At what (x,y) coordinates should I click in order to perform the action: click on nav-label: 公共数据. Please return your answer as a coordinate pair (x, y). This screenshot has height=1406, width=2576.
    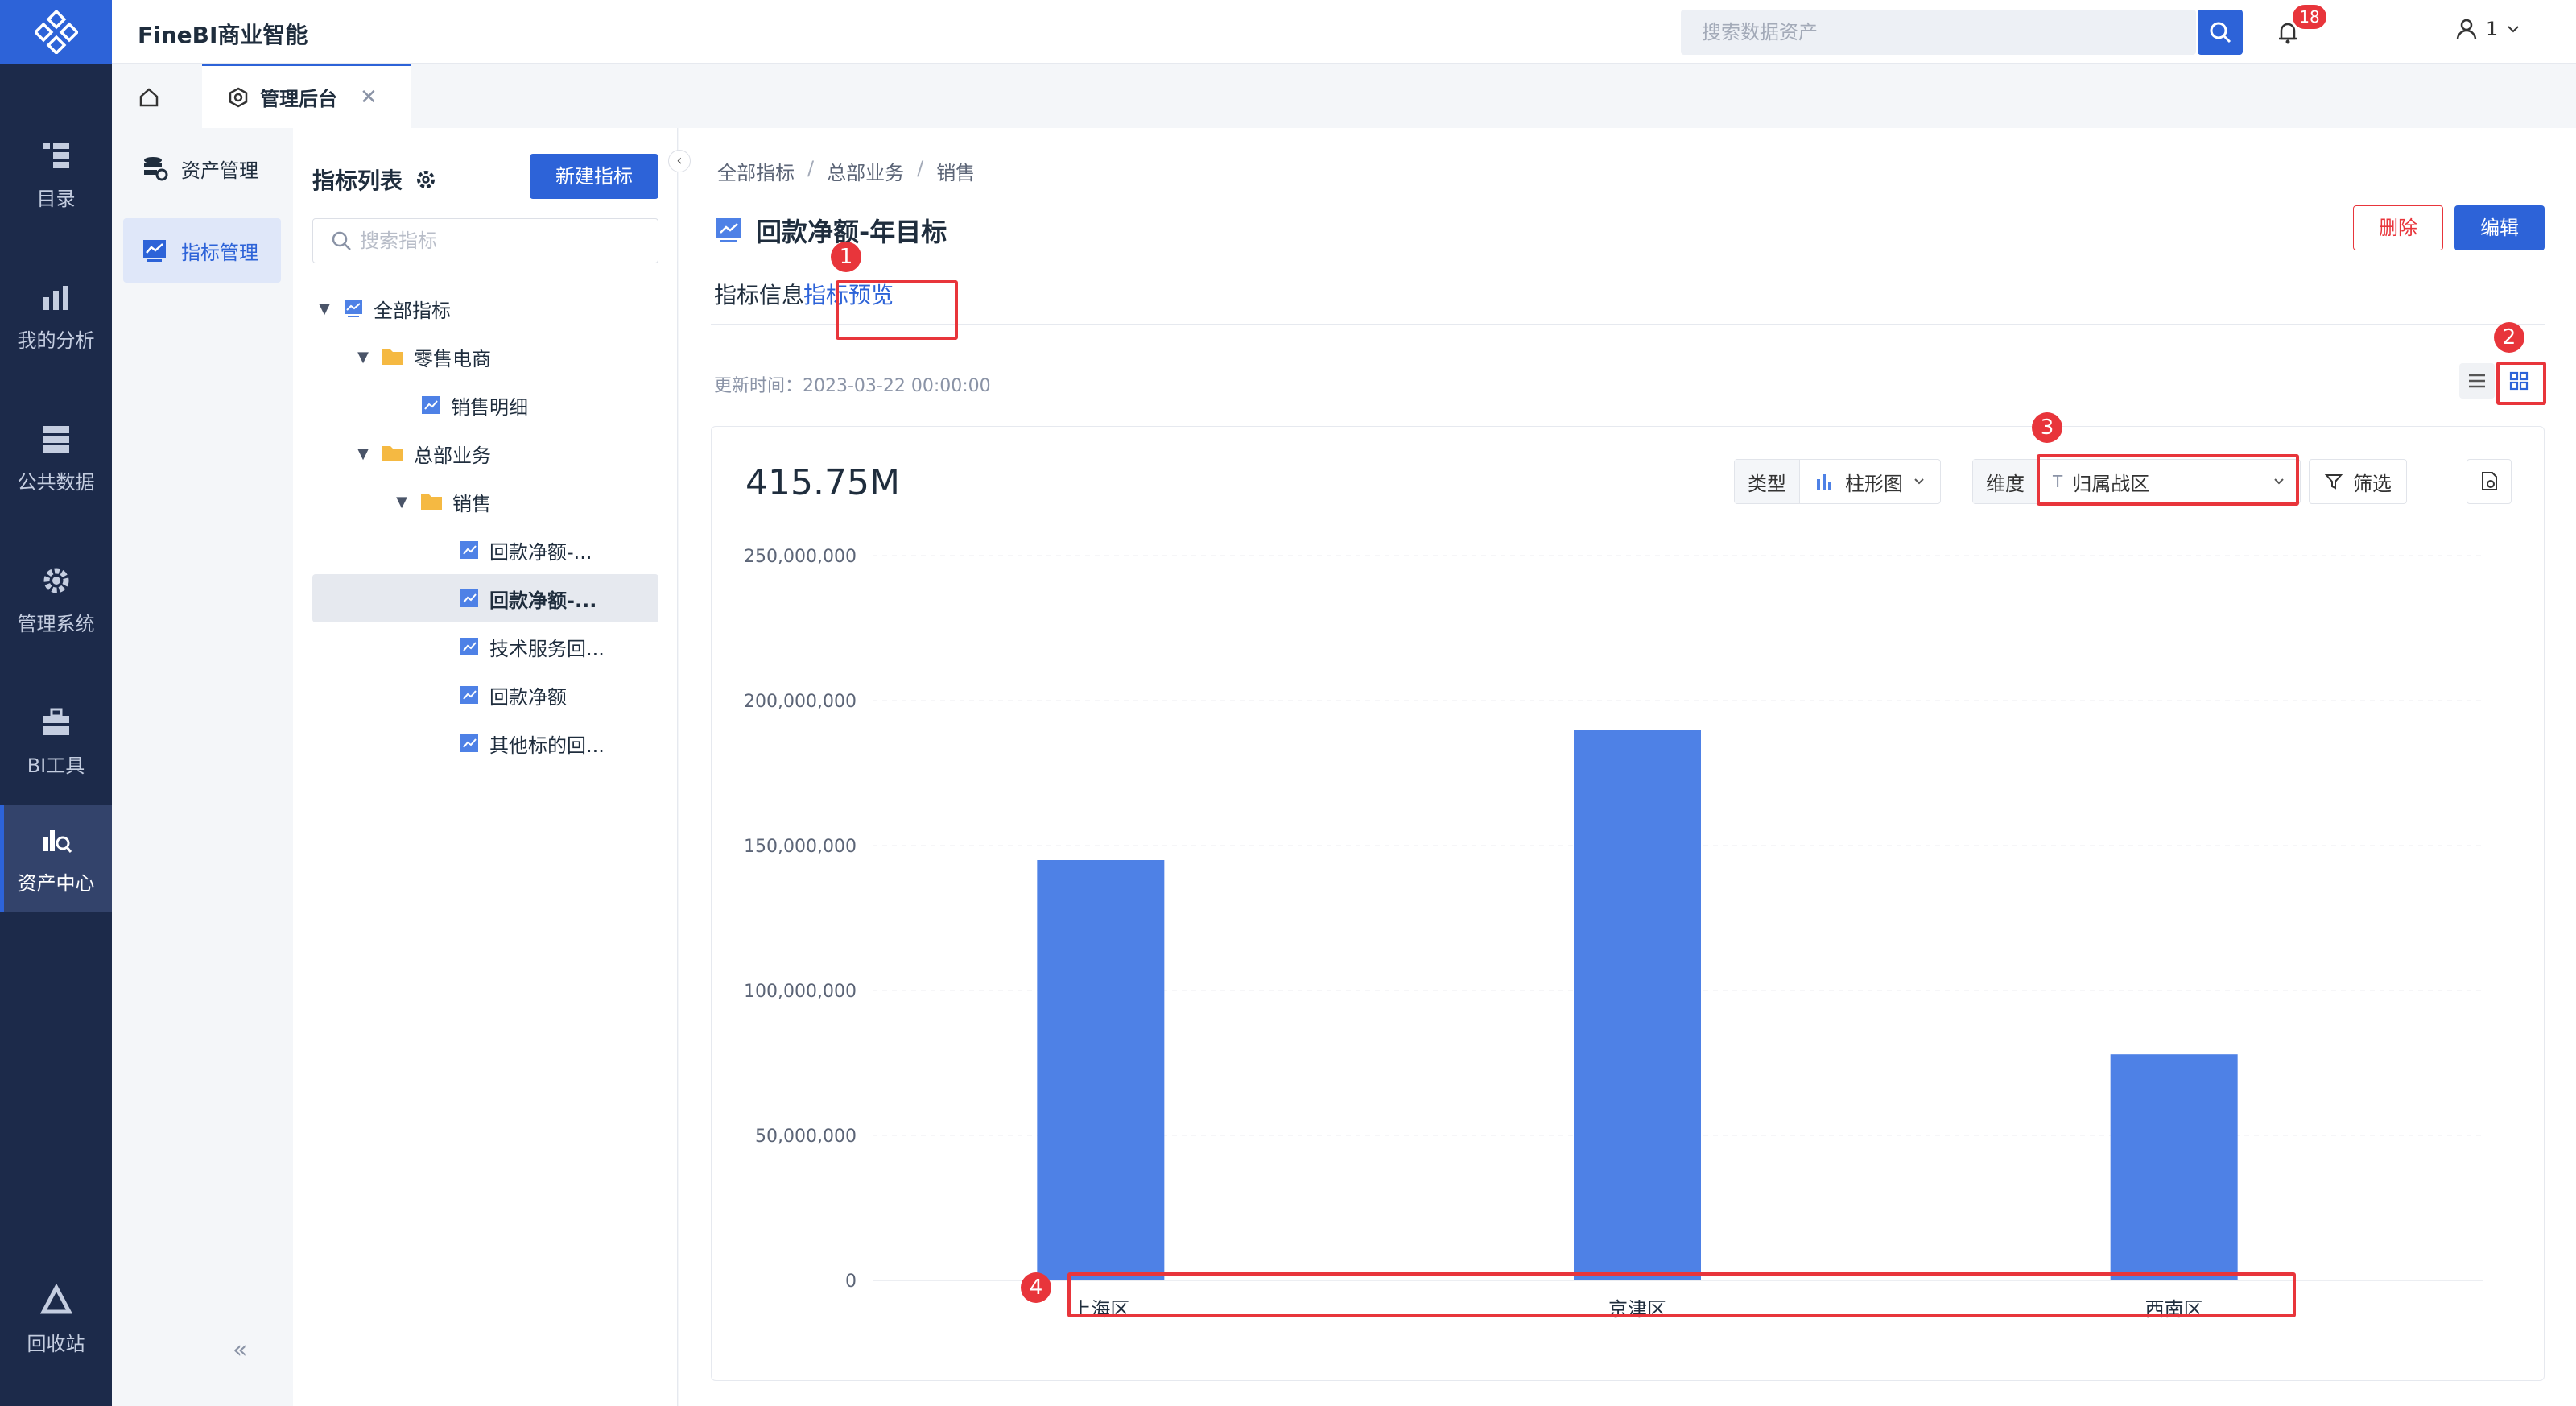
    Looking at the image, I should click on (56, 482).